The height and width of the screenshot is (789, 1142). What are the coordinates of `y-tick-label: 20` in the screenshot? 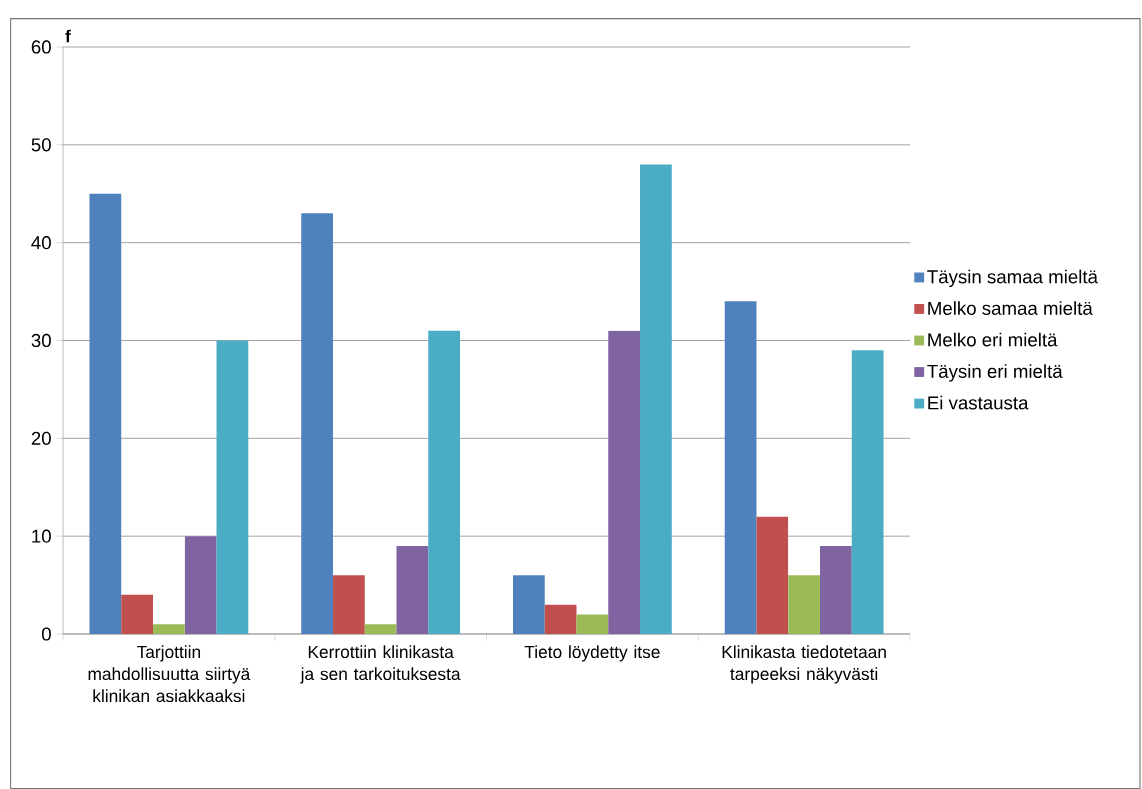 It's located at (41, 438).